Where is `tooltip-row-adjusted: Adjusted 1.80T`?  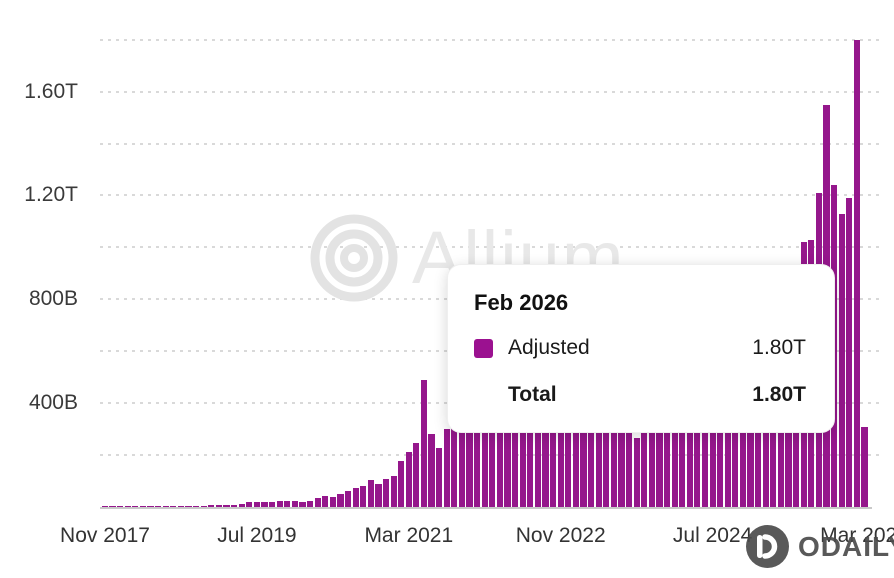
tooltip-row-adjusted: Adjusted 1.80T is located at coordinates (640, 348).